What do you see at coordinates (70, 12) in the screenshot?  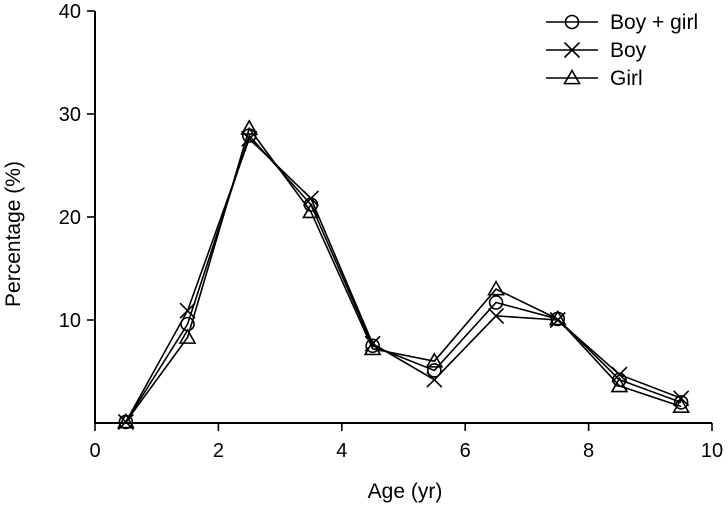 I see `y-tick-label: 40` at bounding box center [70, 12].